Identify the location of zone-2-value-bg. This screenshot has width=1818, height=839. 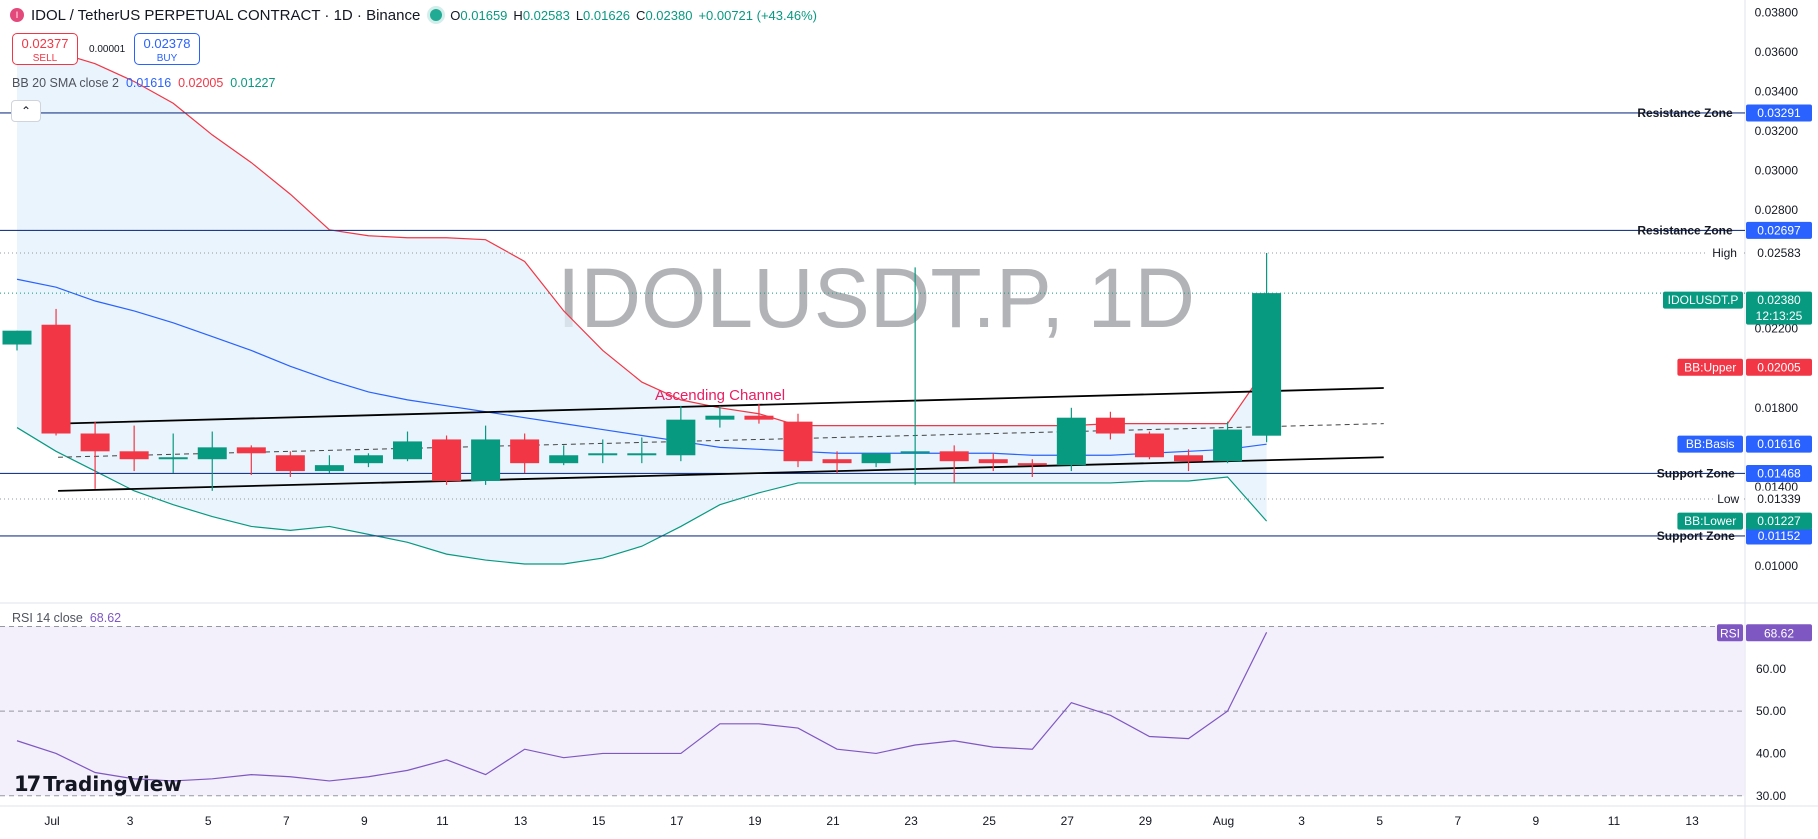
(1779, 473).